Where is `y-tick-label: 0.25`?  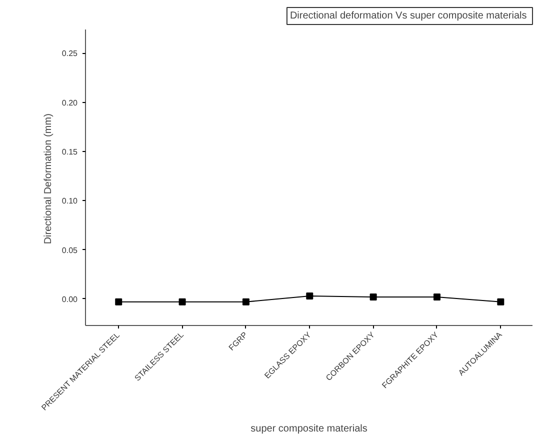
y-tick-label: 0.25 is located at coordinates (70, 53).